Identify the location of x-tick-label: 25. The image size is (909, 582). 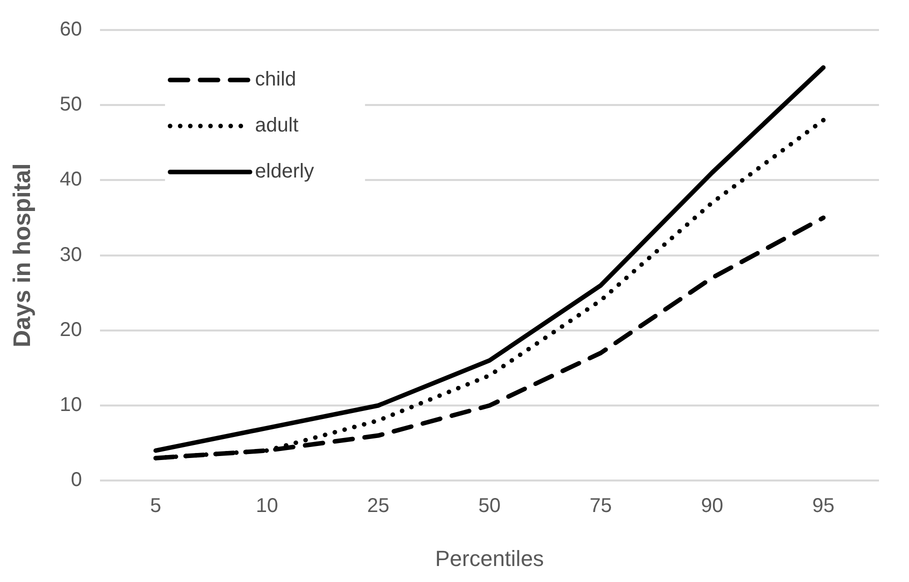
(378, 506).